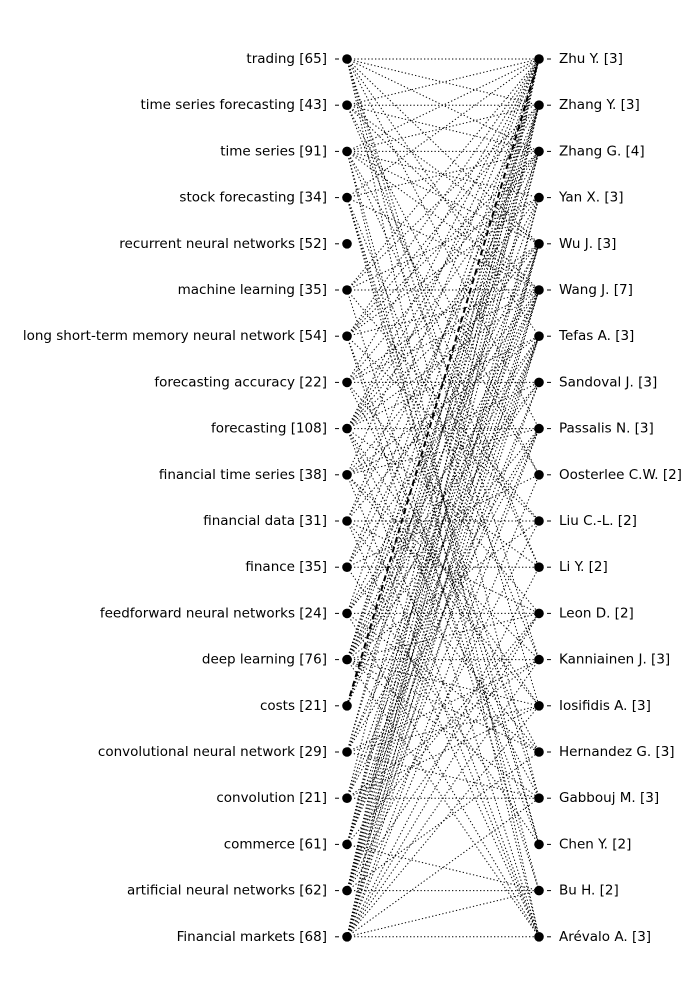  I want to click on right-node-label: Zhang G. [4], so click(602, 151).